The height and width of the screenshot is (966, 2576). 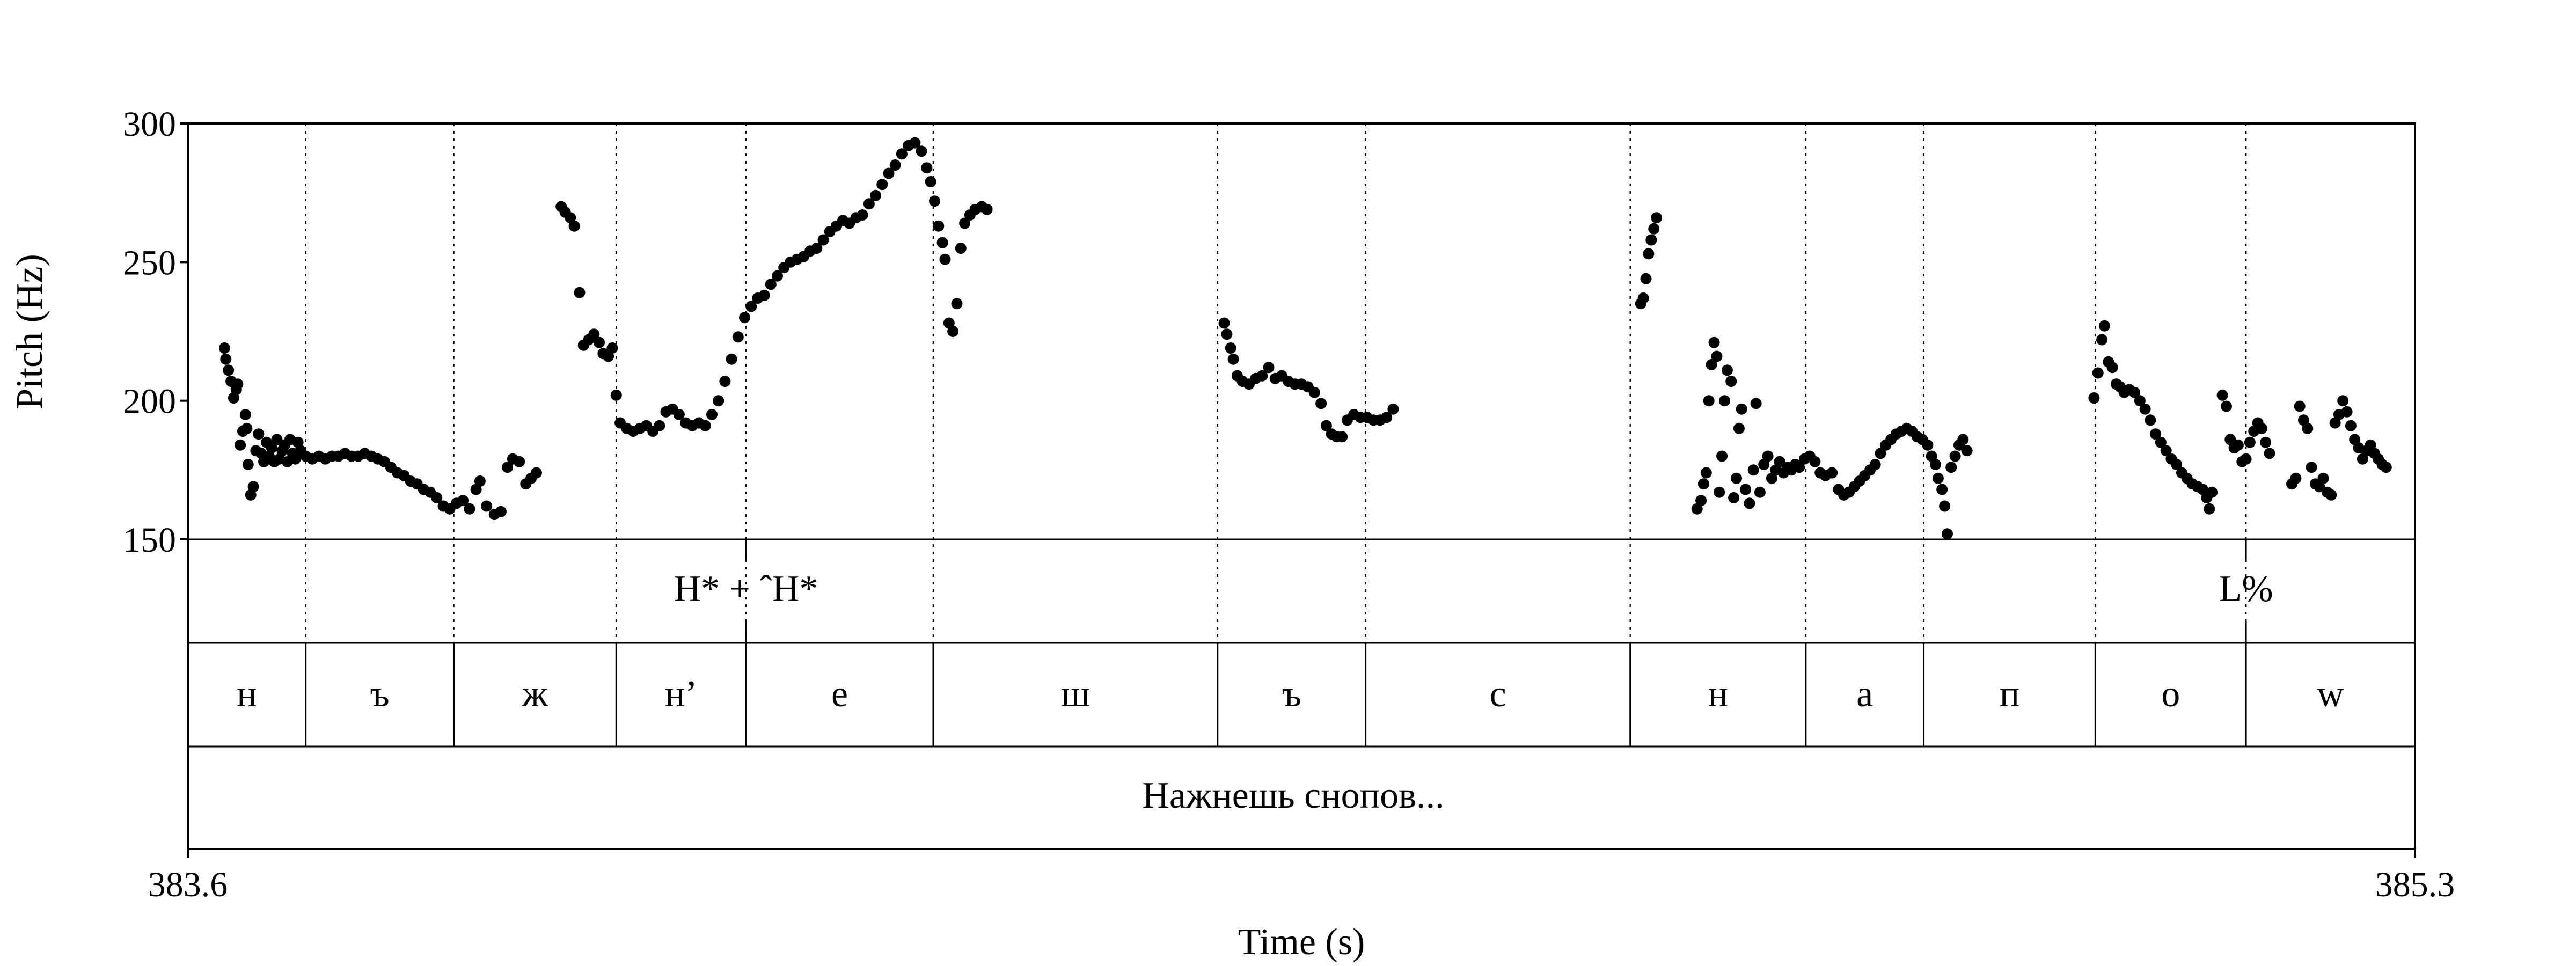 I want to click on segment-label: н, so click(x=247, y=694).